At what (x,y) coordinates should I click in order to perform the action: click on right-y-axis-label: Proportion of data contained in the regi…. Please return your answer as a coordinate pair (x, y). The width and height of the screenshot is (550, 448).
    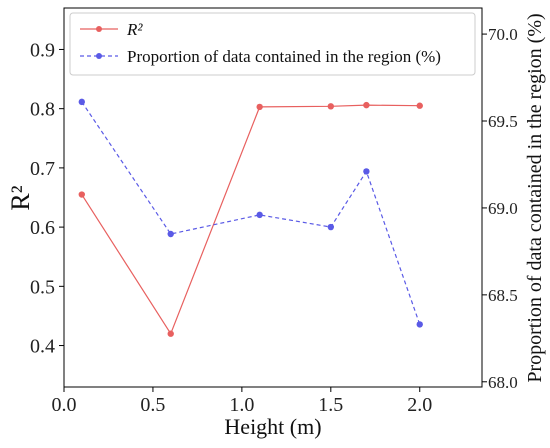
    Looking at the image, I should click on (535, 197).